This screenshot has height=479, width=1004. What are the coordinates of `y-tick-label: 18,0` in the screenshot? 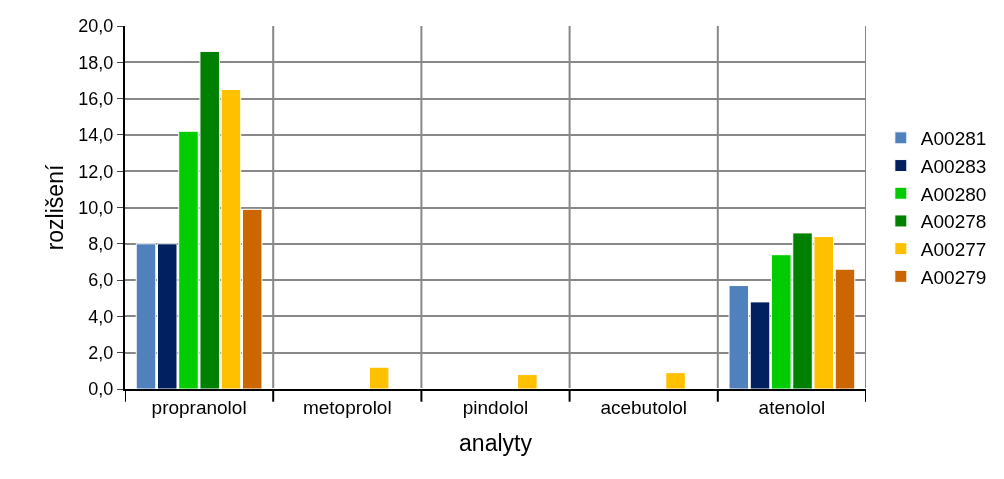 It's located at (96, 62).